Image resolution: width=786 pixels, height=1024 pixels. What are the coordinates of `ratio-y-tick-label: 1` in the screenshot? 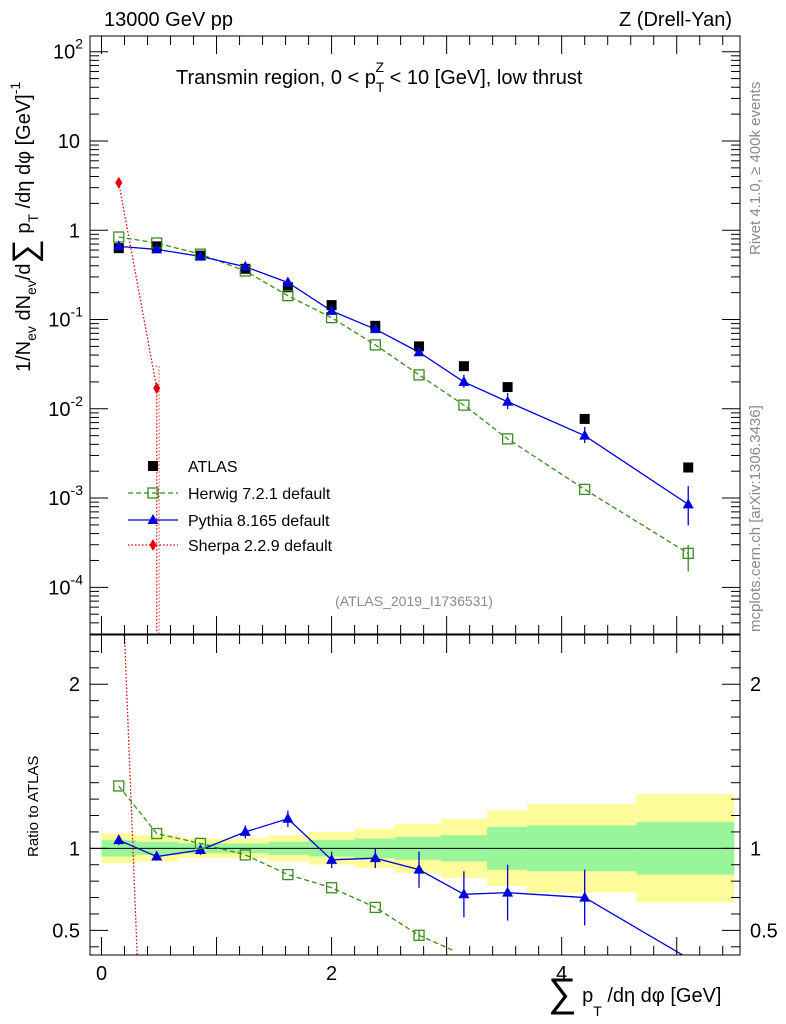 It's located at (74, 849).